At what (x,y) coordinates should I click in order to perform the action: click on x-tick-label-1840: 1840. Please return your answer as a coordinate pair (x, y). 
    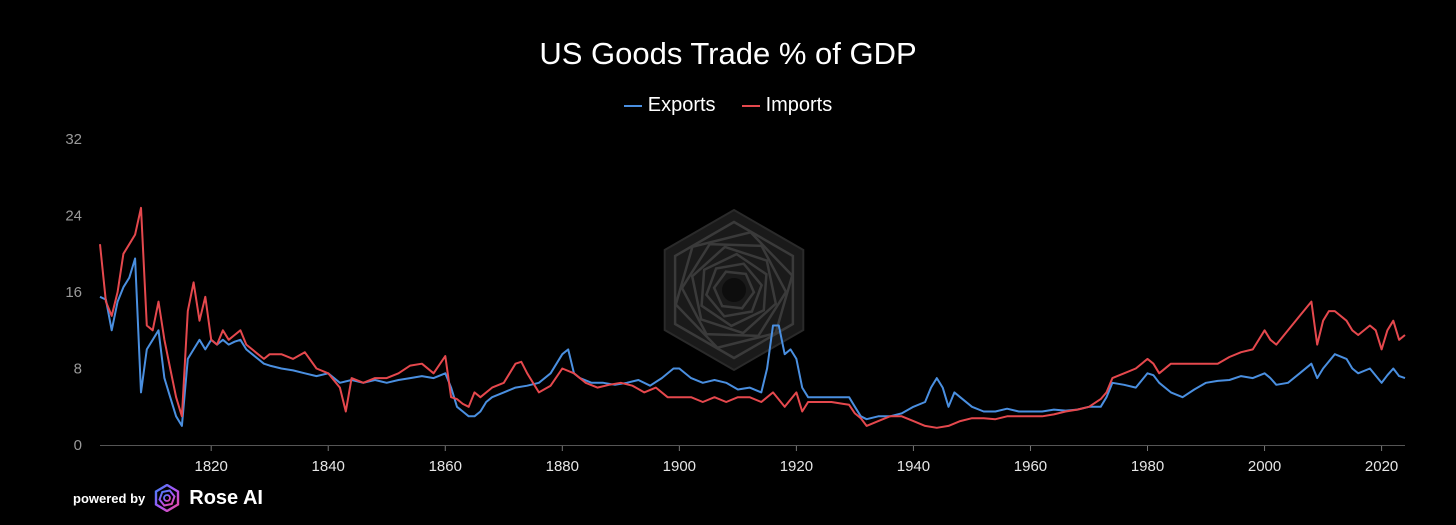
    Looking at the image, I should click on (328, 466).